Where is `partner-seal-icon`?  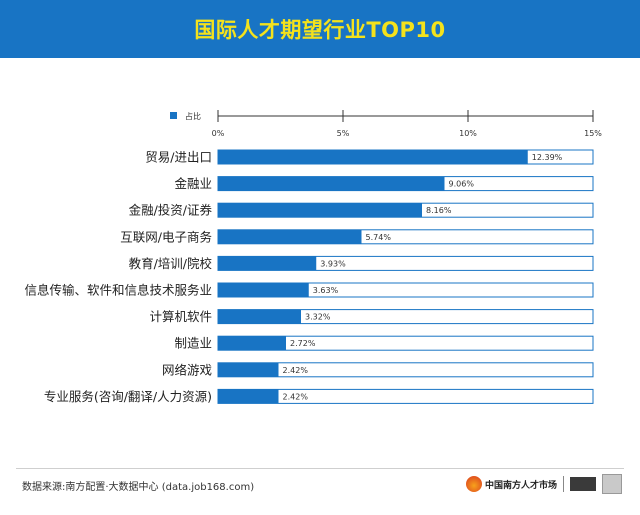
partner-seal-icon is located at coordinates (612, 484).